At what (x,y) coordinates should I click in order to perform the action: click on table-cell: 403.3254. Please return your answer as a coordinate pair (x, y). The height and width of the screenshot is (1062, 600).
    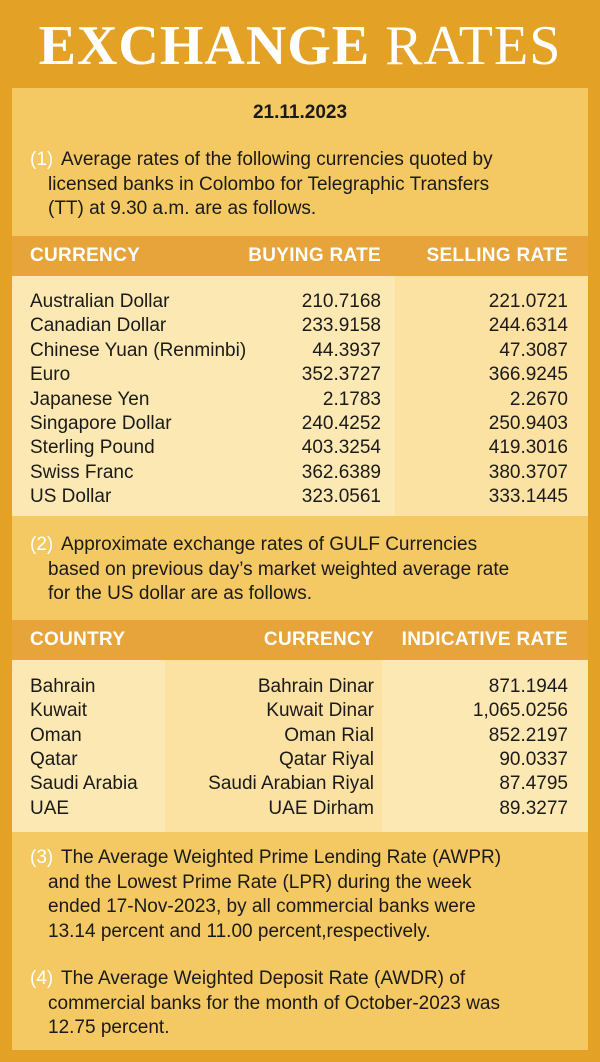
    Looking at the image, I should click on (341, 448).